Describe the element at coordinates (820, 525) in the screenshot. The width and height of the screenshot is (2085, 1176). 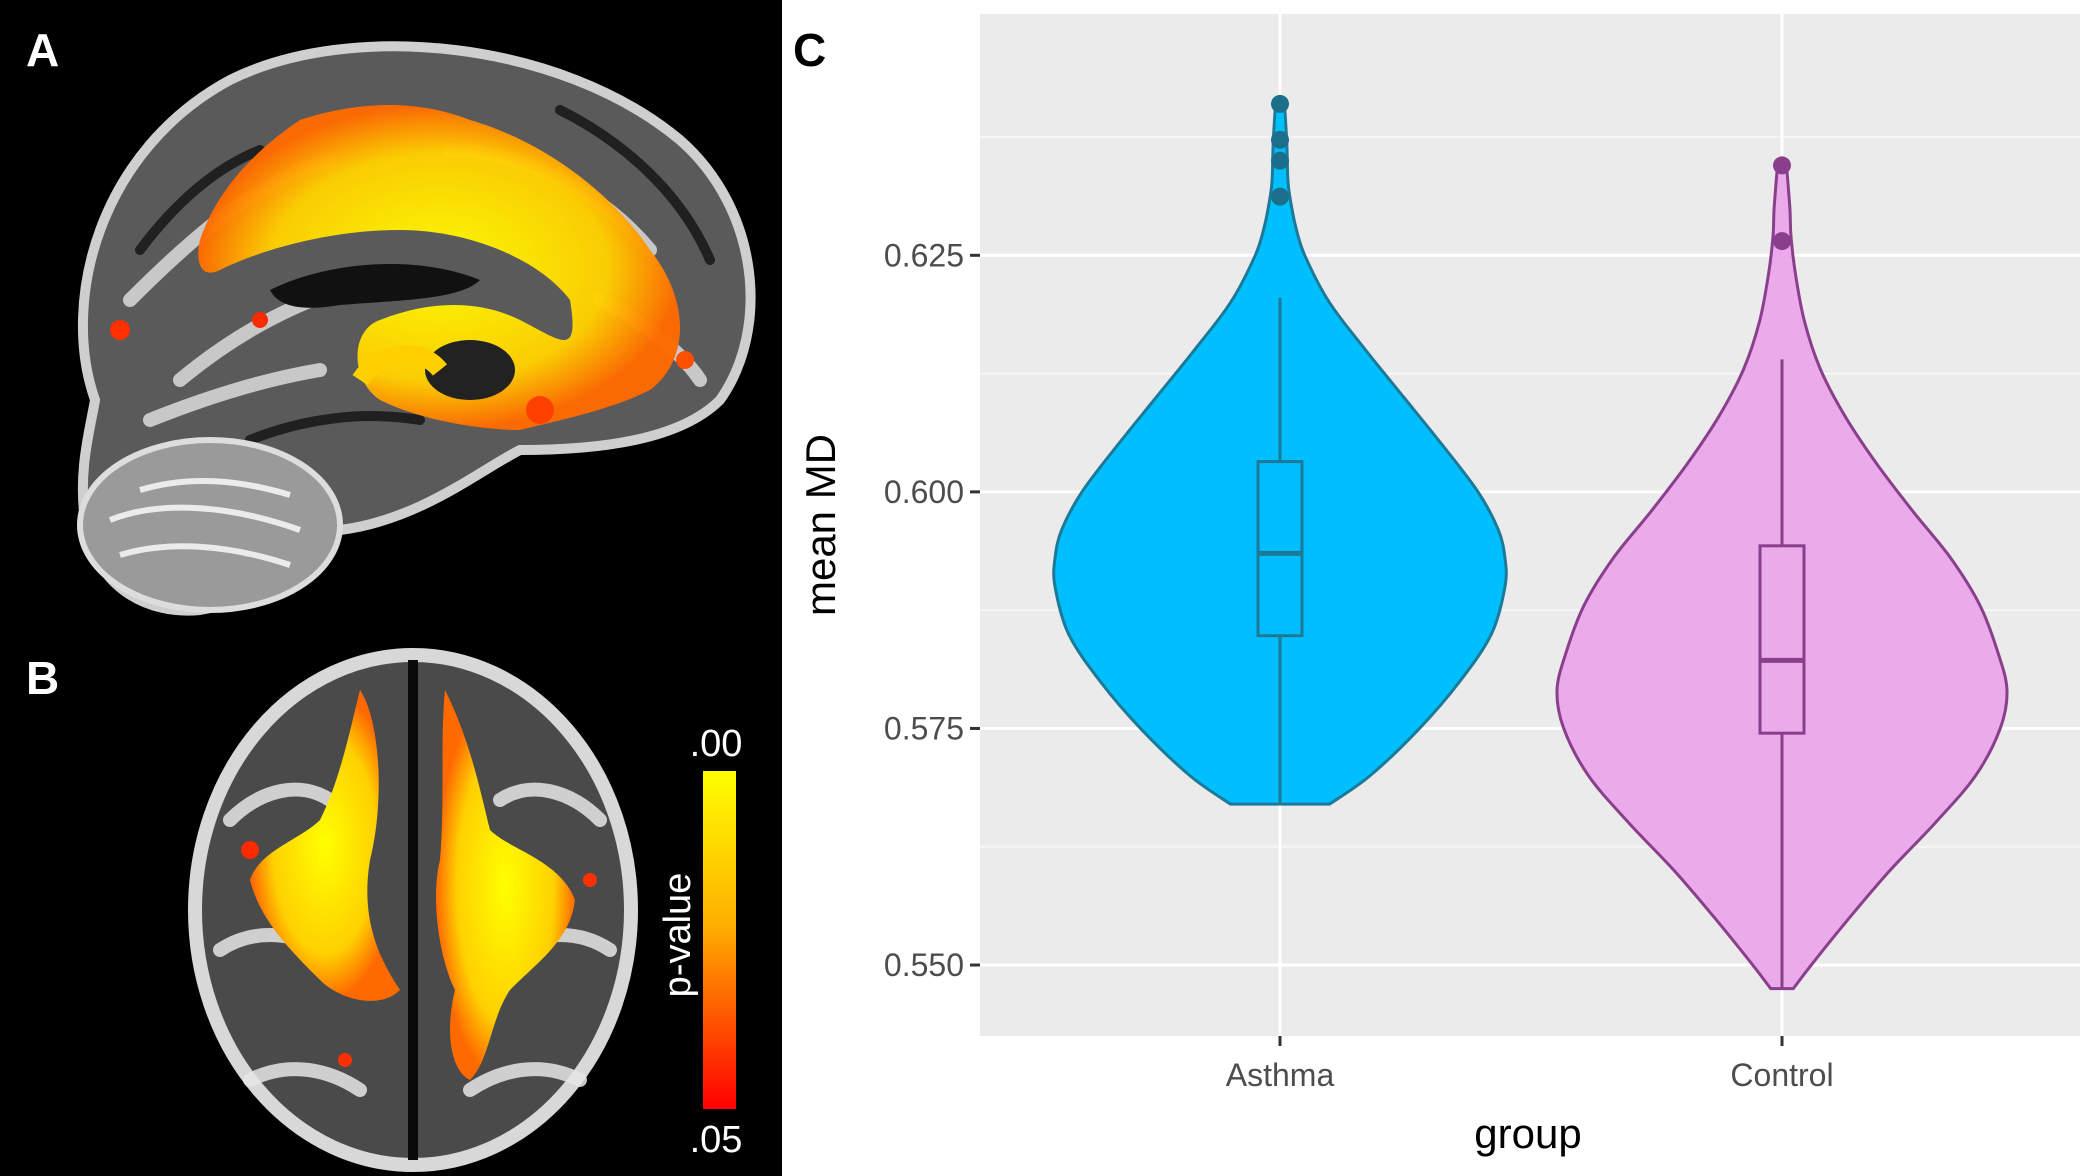
I see `y-axis-title: mean MD` at that location.